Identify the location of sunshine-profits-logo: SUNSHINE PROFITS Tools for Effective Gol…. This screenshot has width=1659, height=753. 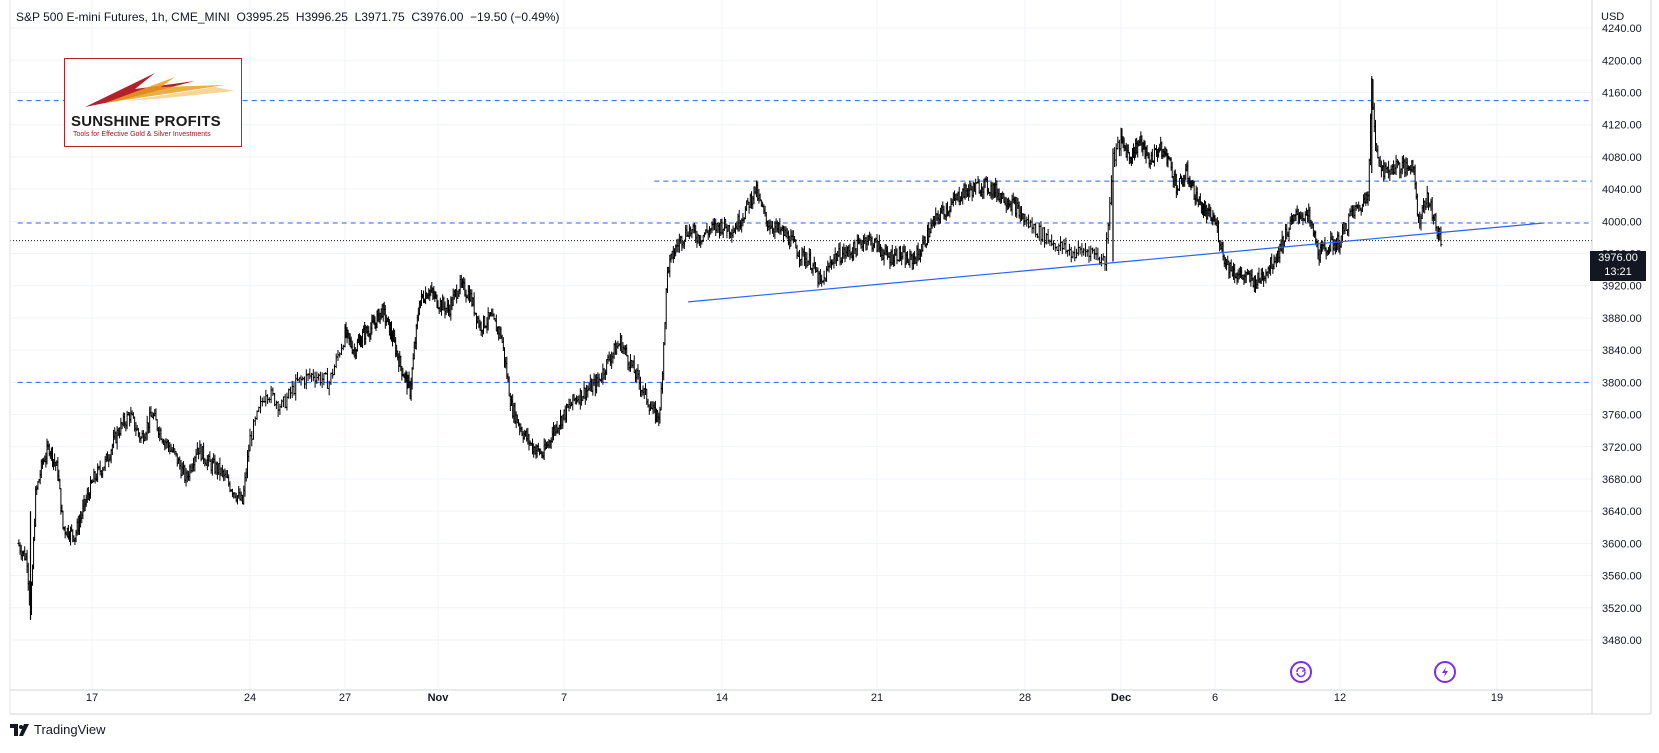
(153, 102).